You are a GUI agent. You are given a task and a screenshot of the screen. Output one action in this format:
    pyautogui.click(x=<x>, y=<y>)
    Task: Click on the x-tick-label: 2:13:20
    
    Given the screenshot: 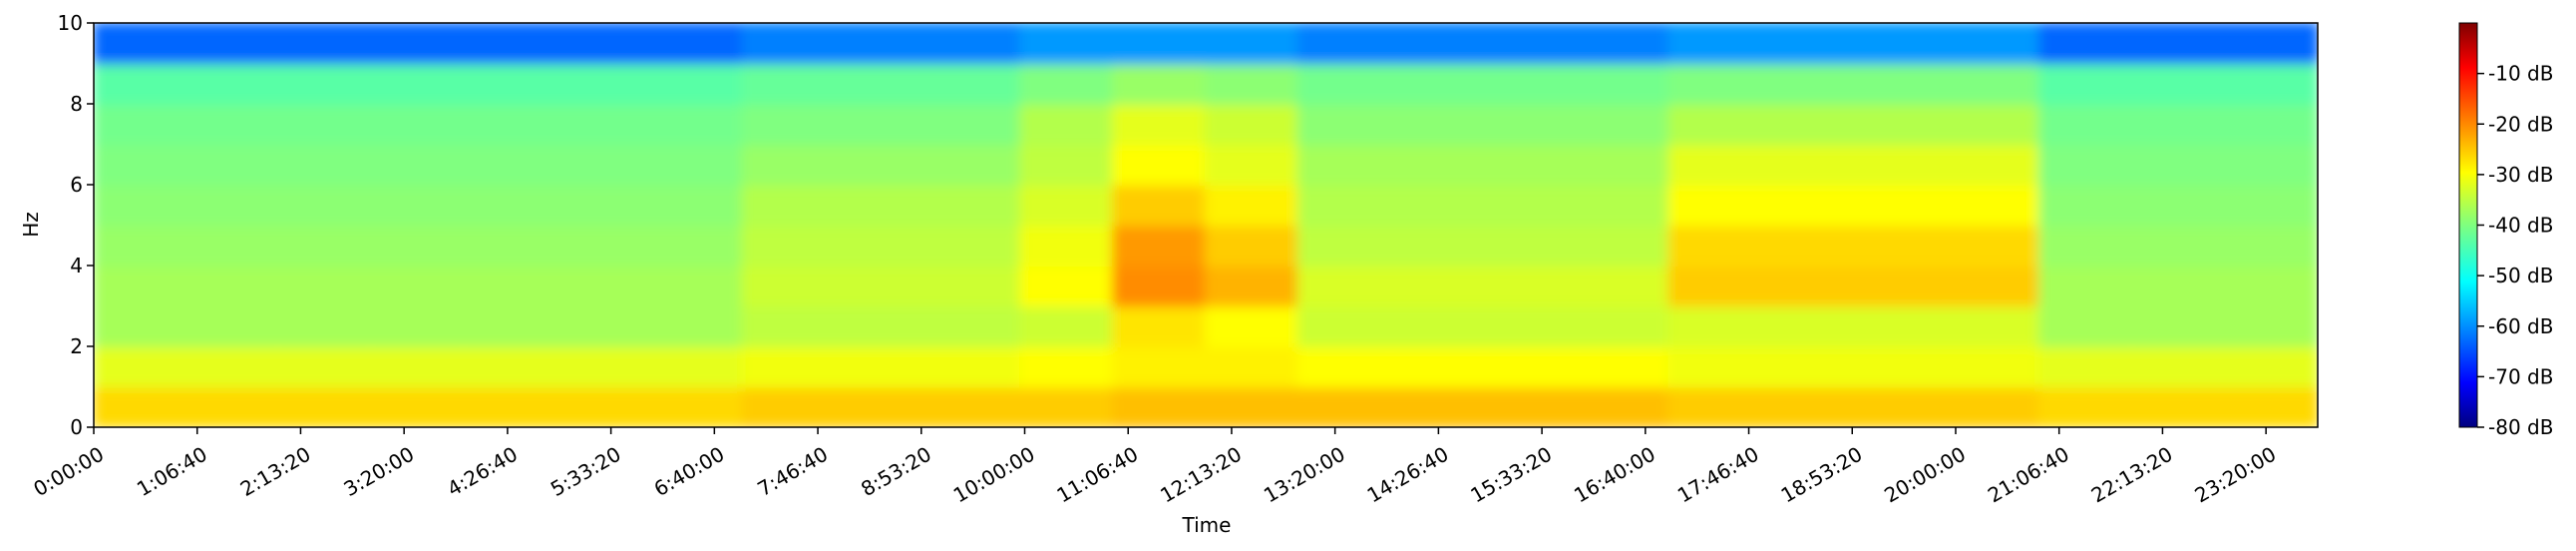 What is the action you would take?
    pyautogui.click(x=276, y=471)
    